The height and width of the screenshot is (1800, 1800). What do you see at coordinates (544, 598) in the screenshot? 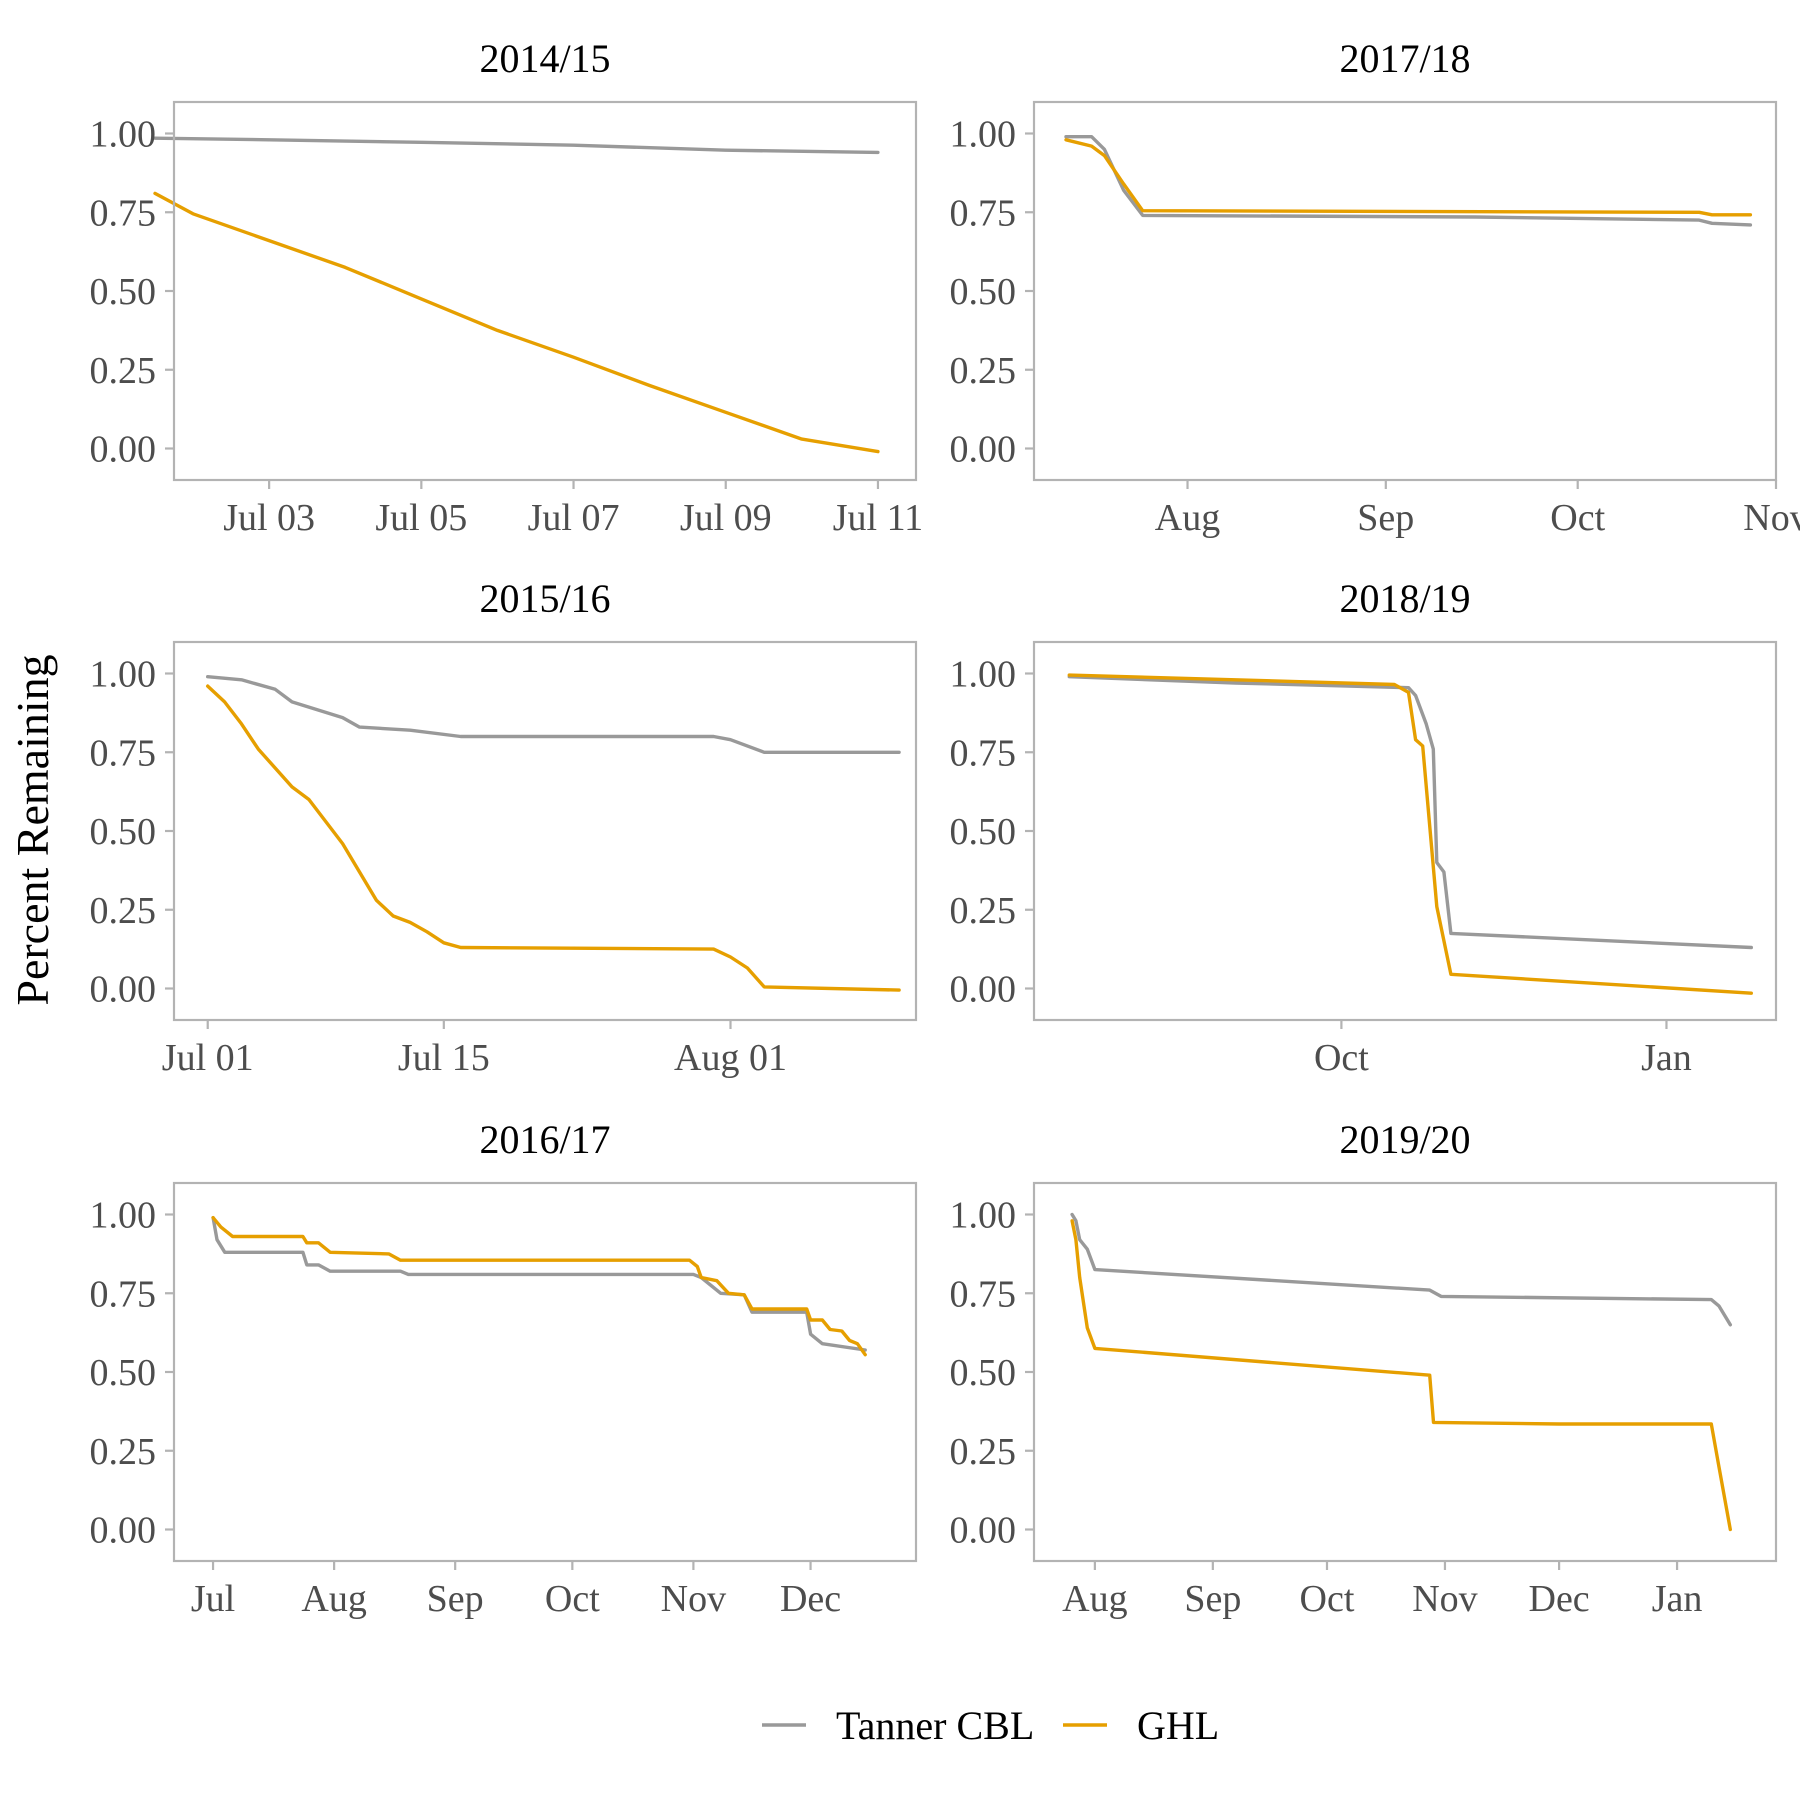
I see `panel-title-2015-16: 2015/16` at bounding box center [544, 598].